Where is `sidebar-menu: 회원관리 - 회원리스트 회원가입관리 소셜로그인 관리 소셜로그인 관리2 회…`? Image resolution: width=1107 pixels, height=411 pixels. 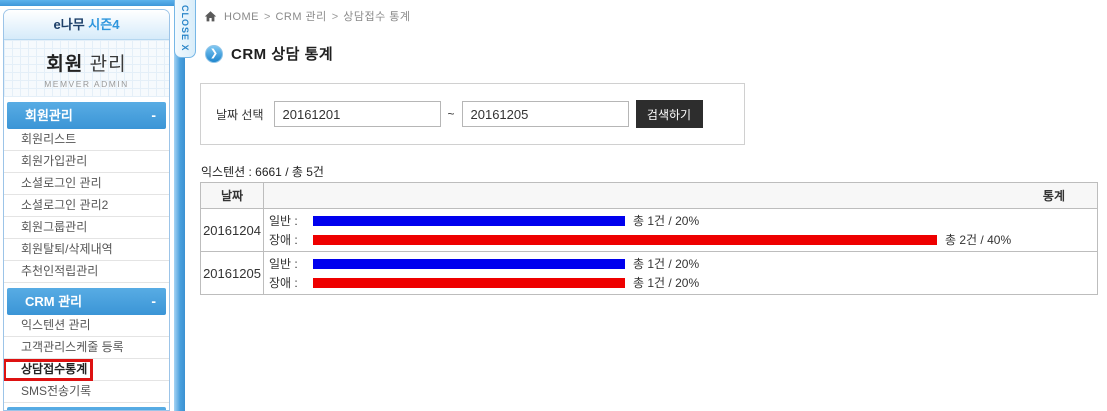
sidebar-menu: 회원관리 - 회원리스트 회원가입관리 소셜로그인 관리 소셜로그인 관리2 회… is located at coordinates (86, 252).